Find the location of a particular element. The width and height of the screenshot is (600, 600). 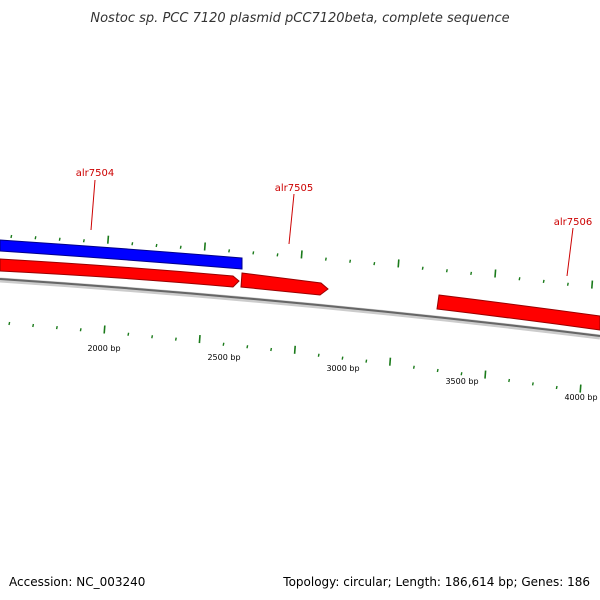

scale-label-3500: 3500 bp is located at coordinates (461, 381).